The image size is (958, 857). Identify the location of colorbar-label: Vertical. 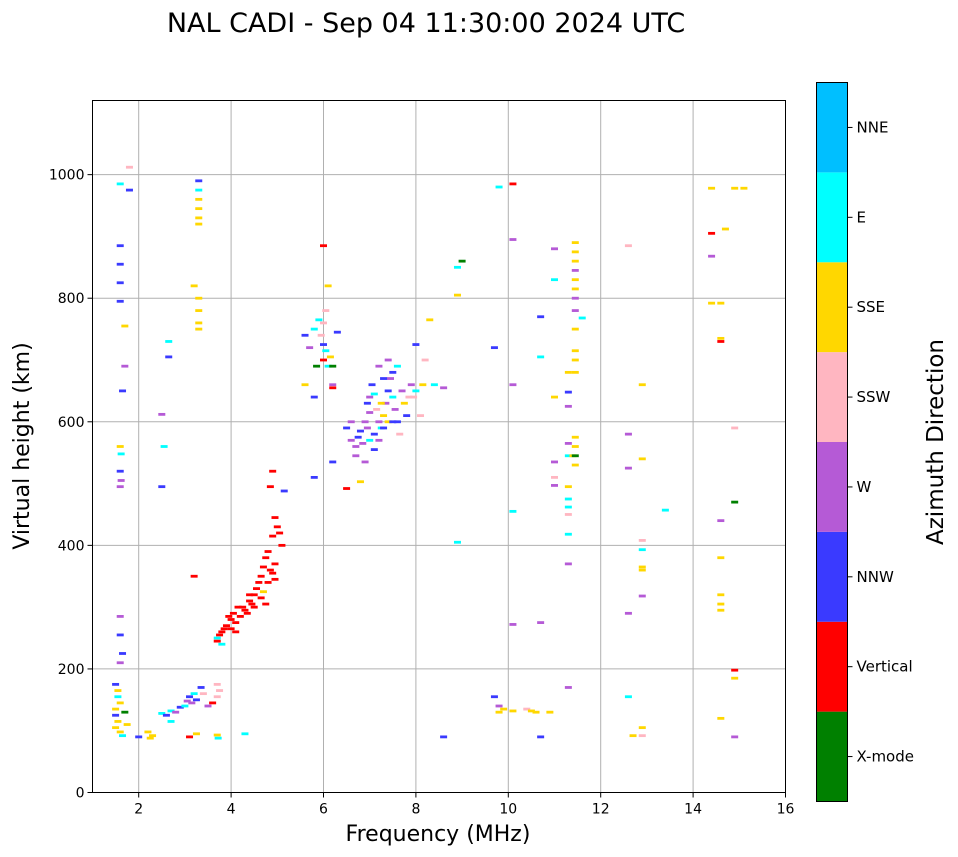
(885, 667).